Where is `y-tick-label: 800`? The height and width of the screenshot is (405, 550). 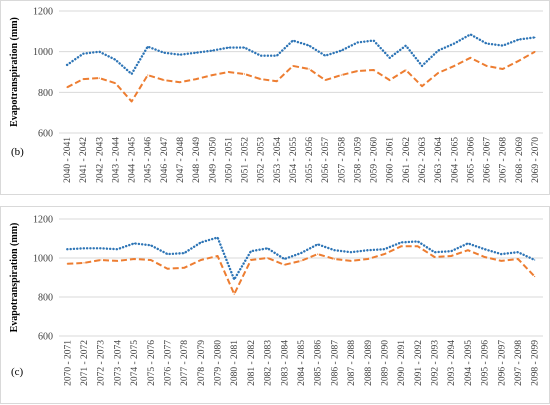 y-tick-label: 800 is located at coordinates (45, 93).